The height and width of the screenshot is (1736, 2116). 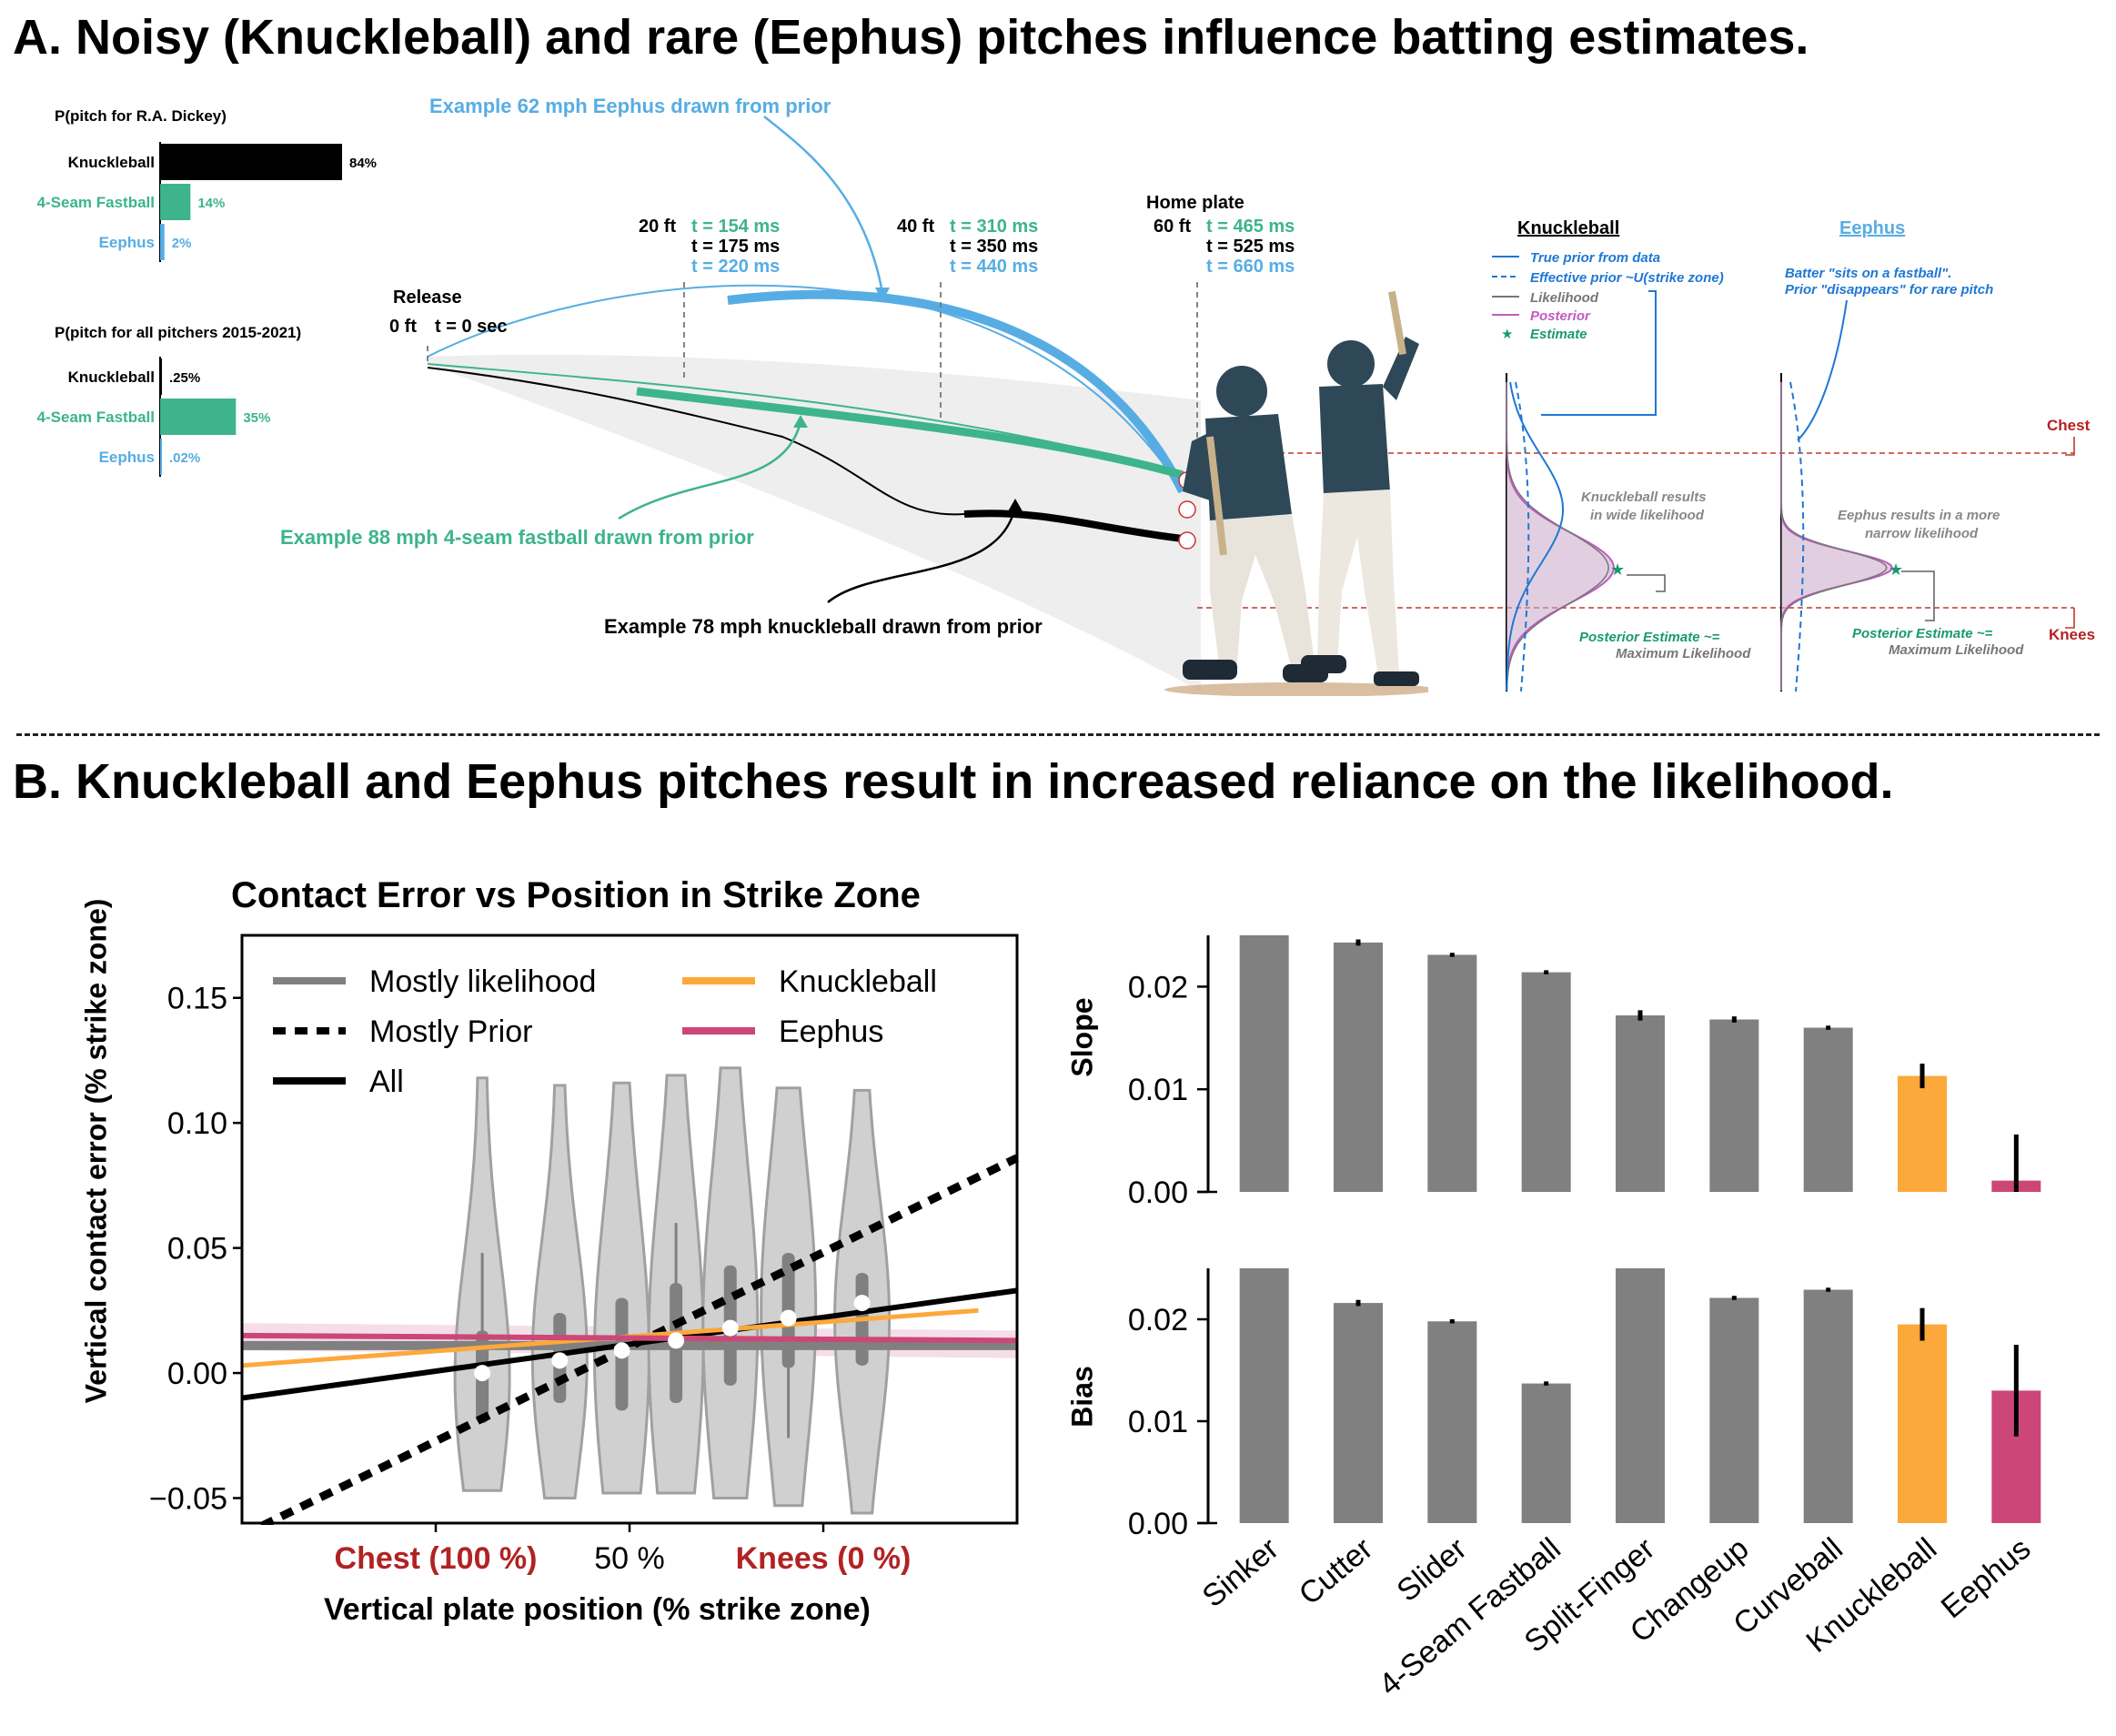 What do you see at coordinates (450, 1031) in the screenshot?
I see `legend-label: Mostly Prior` at bounding box center [450, 1031].